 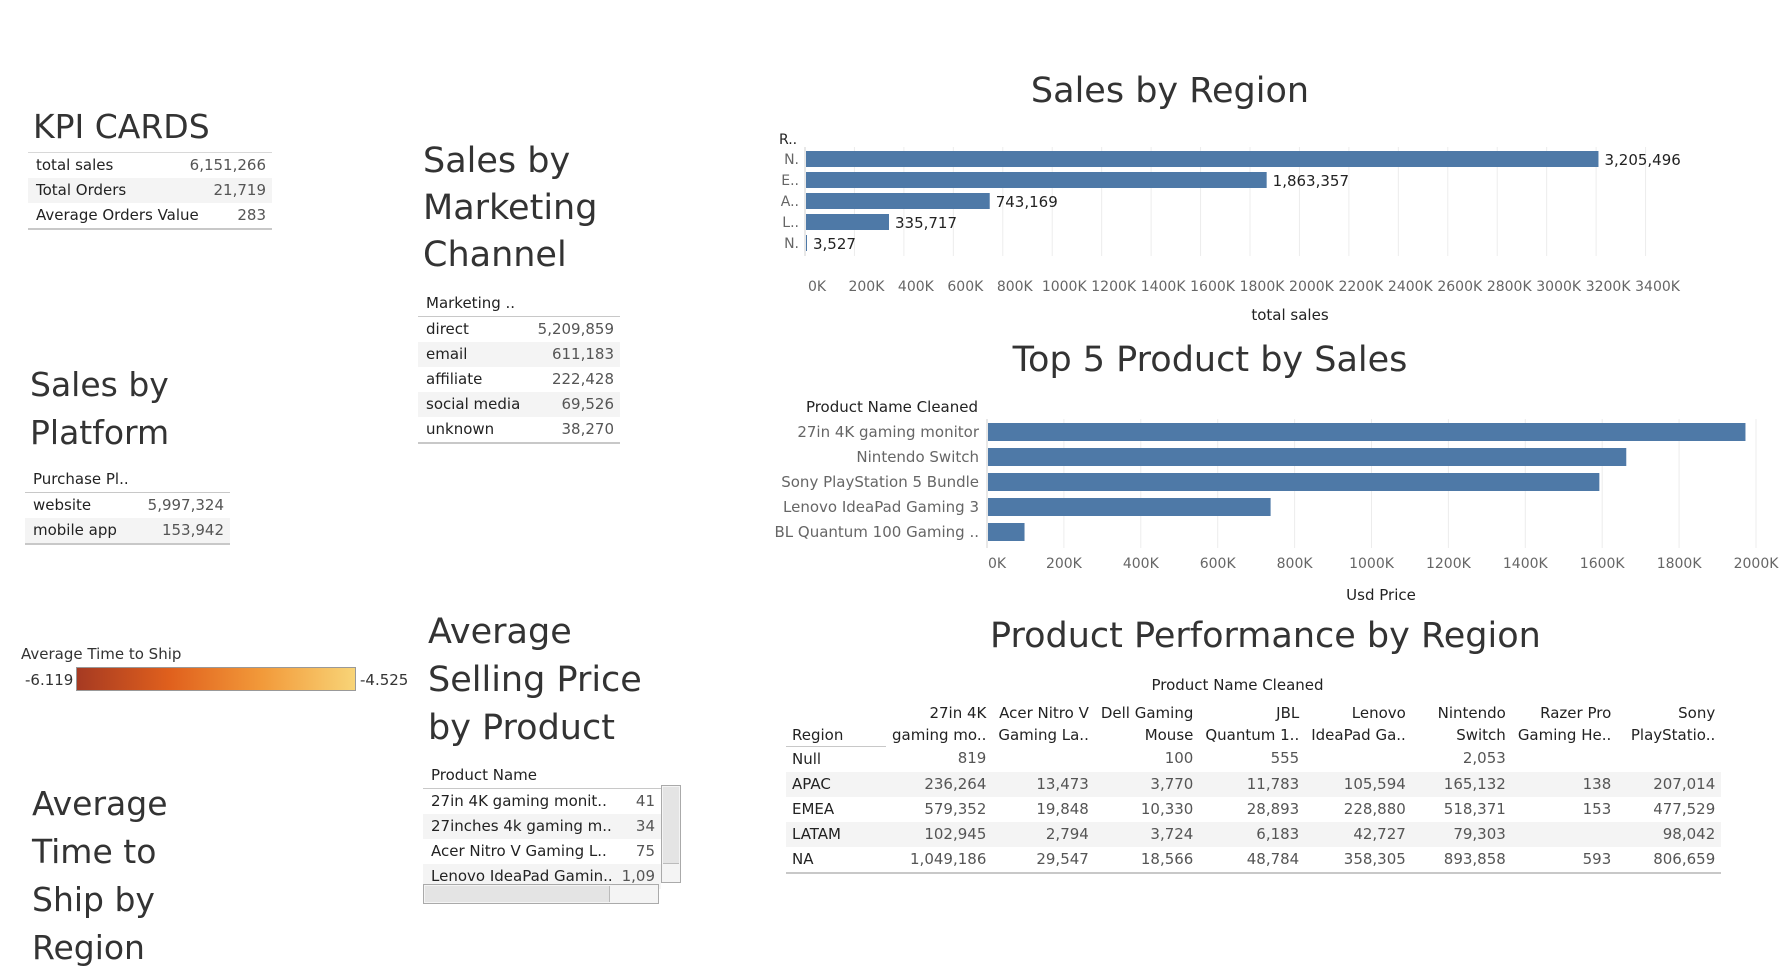 I want to click on column-header: Lenovo IdeaPad Ga.., so click(x=1358, y=724).